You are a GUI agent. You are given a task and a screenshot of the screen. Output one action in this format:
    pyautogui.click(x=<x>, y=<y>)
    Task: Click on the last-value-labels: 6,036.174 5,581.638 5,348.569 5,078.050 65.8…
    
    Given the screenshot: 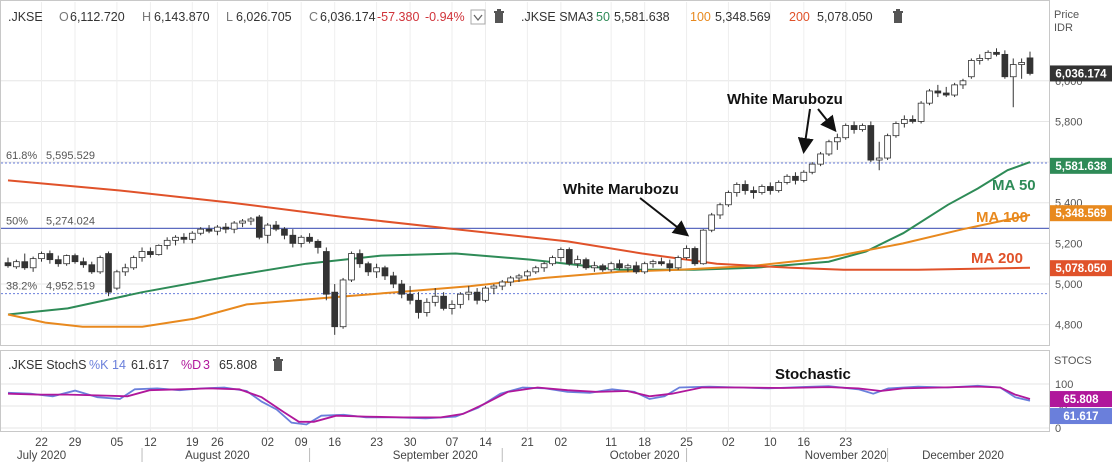 What is the action you would take?
    pyautogui.click(x=1081, y=245)
    